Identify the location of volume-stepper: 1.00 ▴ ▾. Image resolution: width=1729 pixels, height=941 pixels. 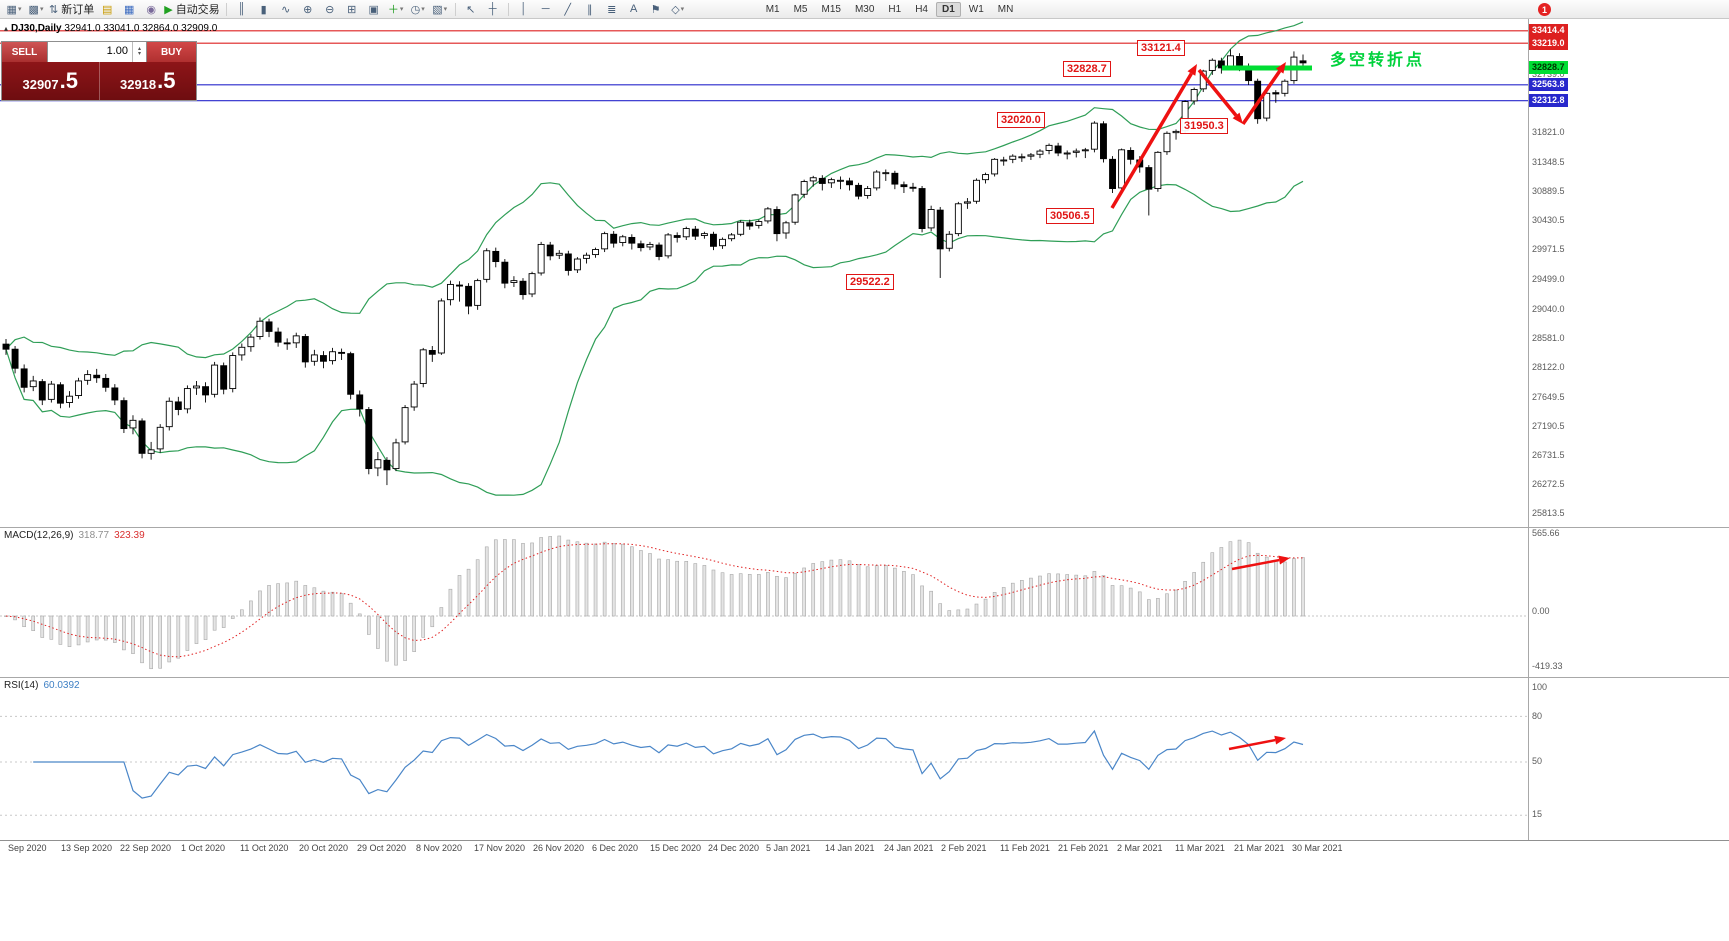
(97, 52).